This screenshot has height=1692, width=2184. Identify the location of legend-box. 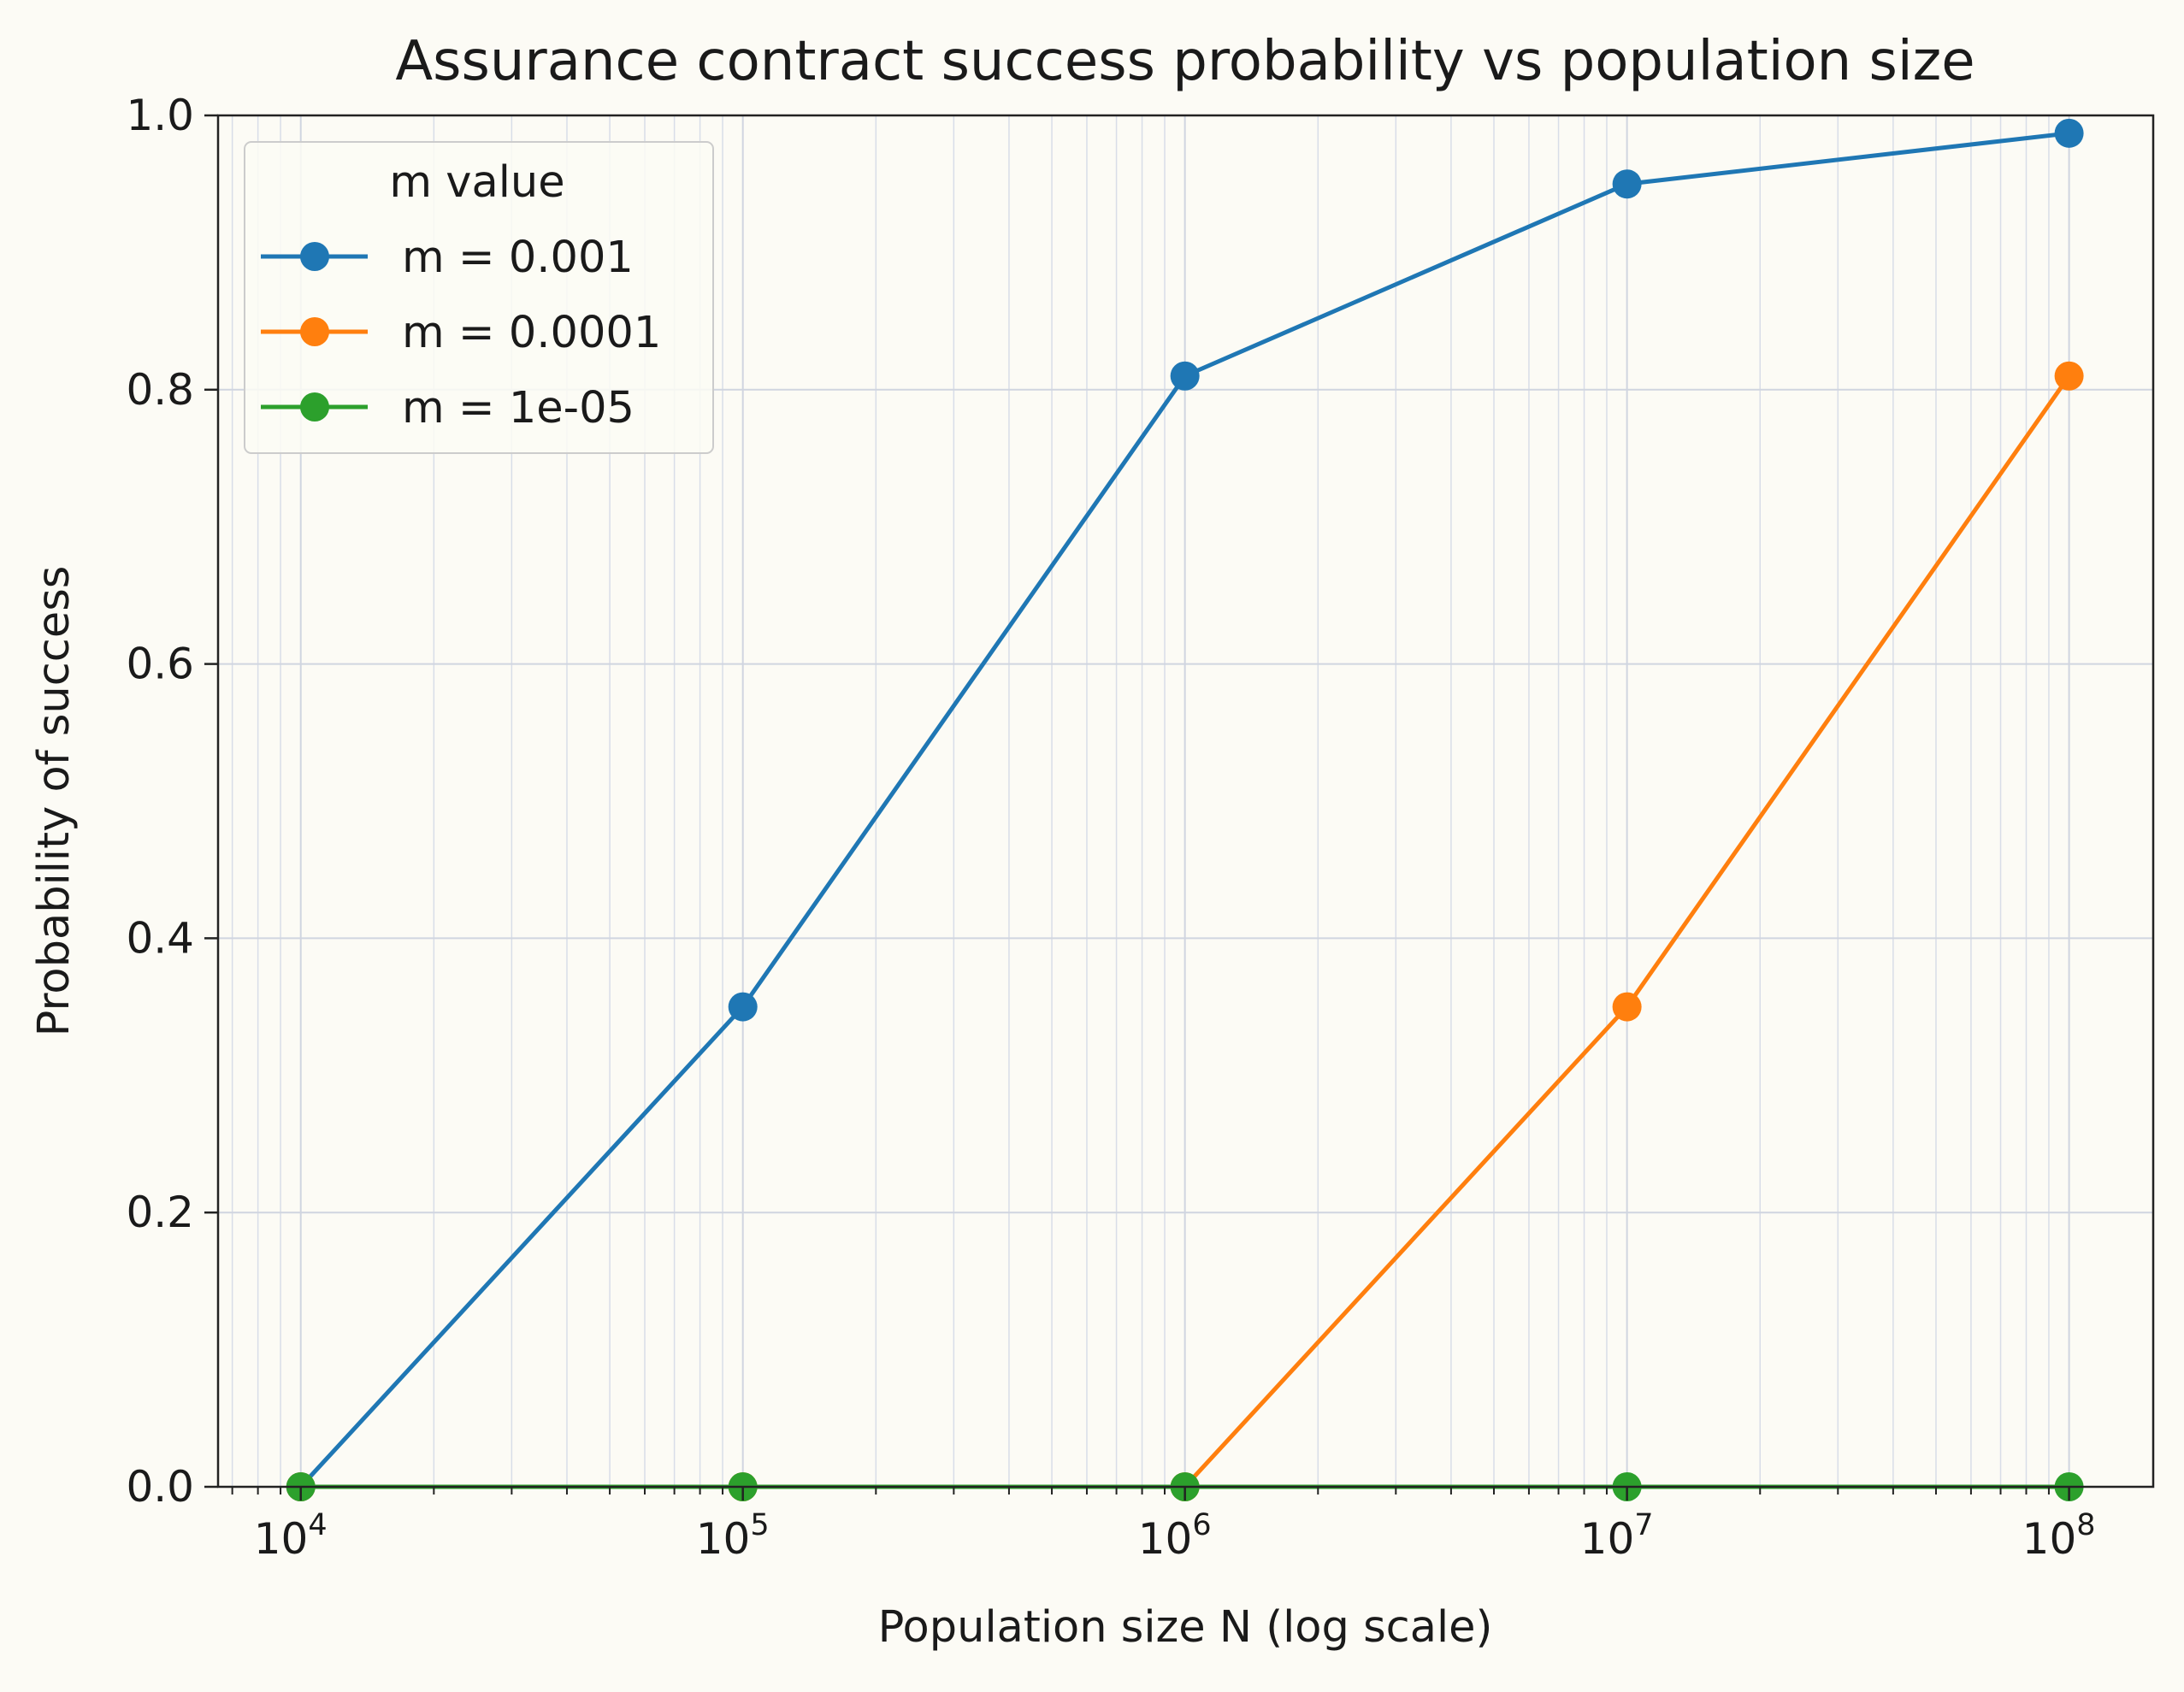
(479, 297).